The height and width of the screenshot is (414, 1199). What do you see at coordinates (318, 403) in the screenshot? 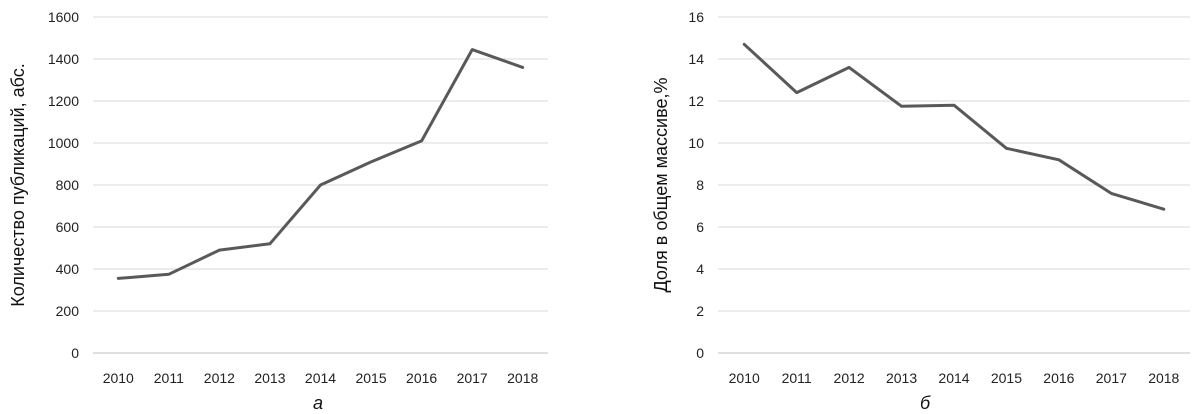
I see `chart-a-caption: а` at bounding box center [318, 403].